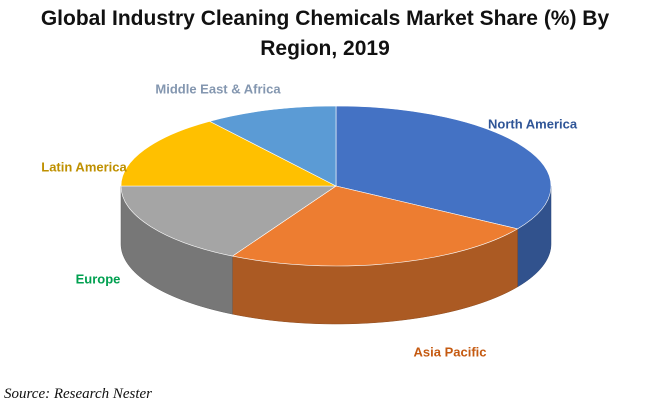  What do you see at coordinates (533, 123) in the screenshot?
I see `slice-label: North America` at bounding box center [533, 123].